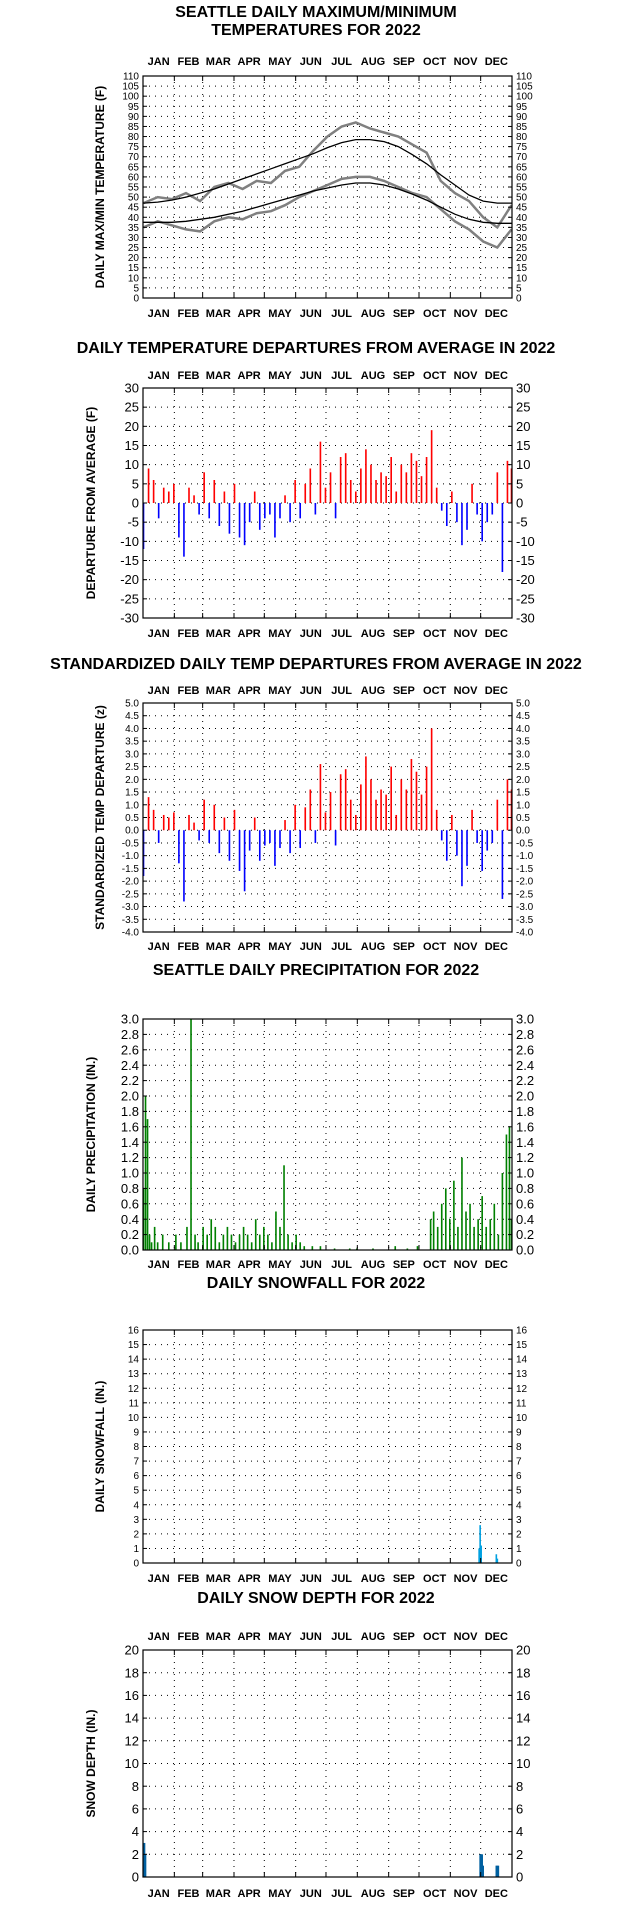  Describe the element at coordinates (525, 560) in the screenshot. I see `y-tick-label: -15` at that location.